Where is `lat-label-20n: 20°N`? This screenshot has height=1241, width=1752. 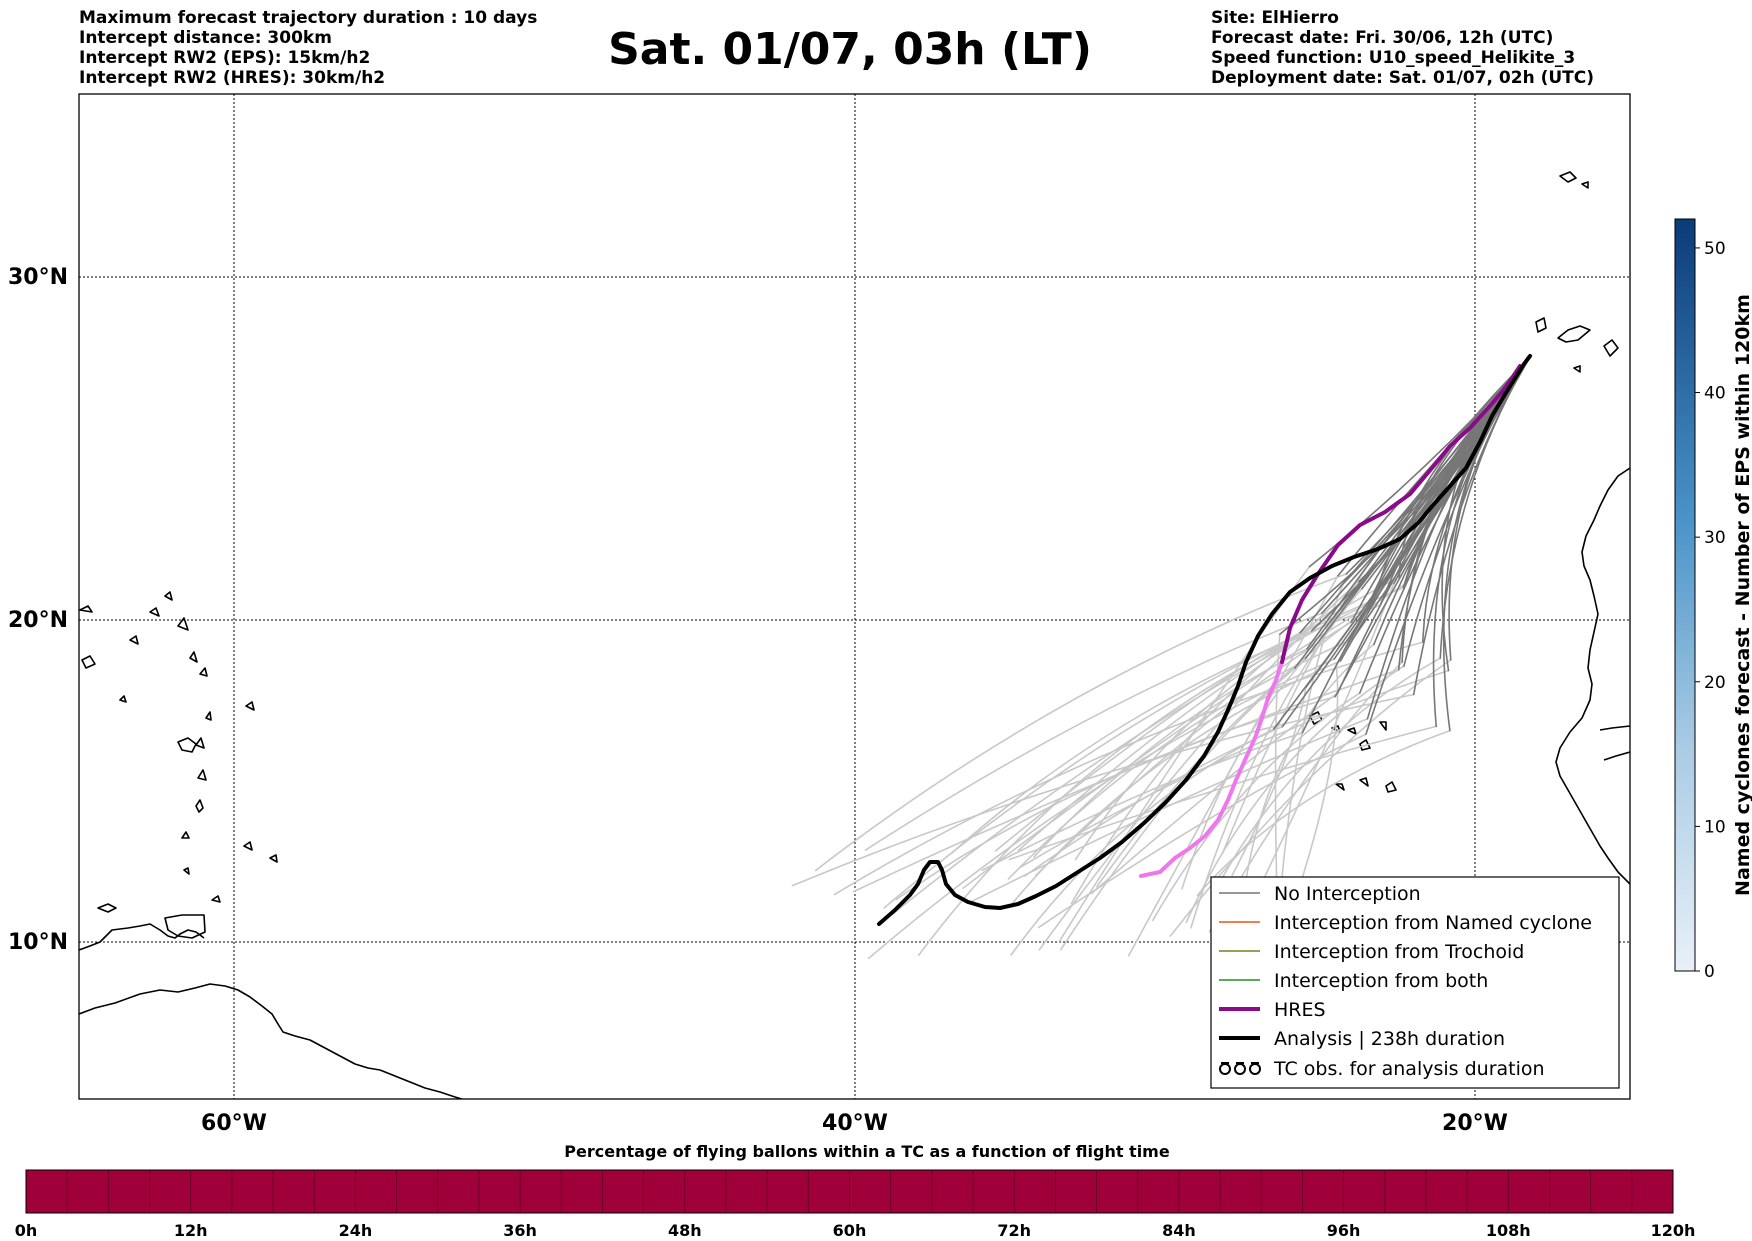 lat-label-20n: 20°N is located at coordinates (38, 620).